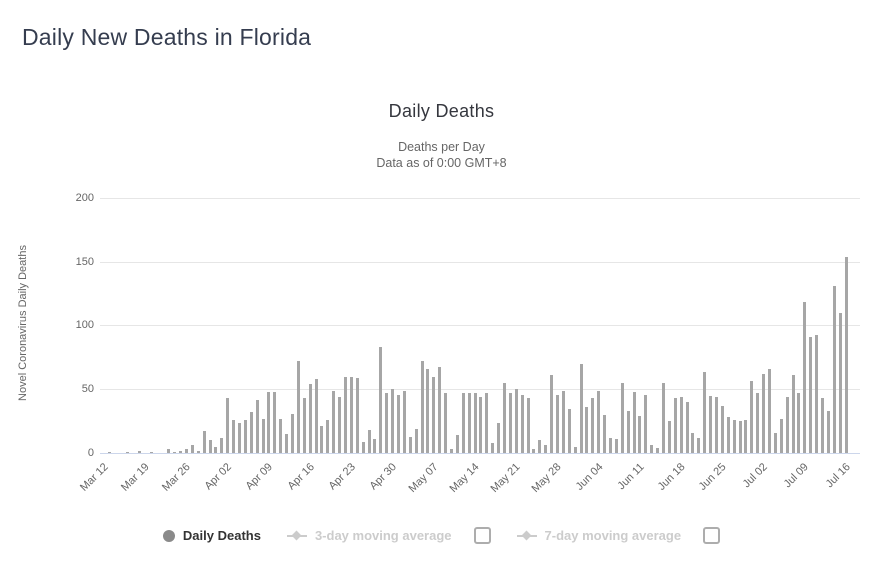 The image size is (883, 575). What do you see at coordinates (631, 477) in the screenshot?
I see `x-axis-label: Jun 11` at bounding box center [631, 477].